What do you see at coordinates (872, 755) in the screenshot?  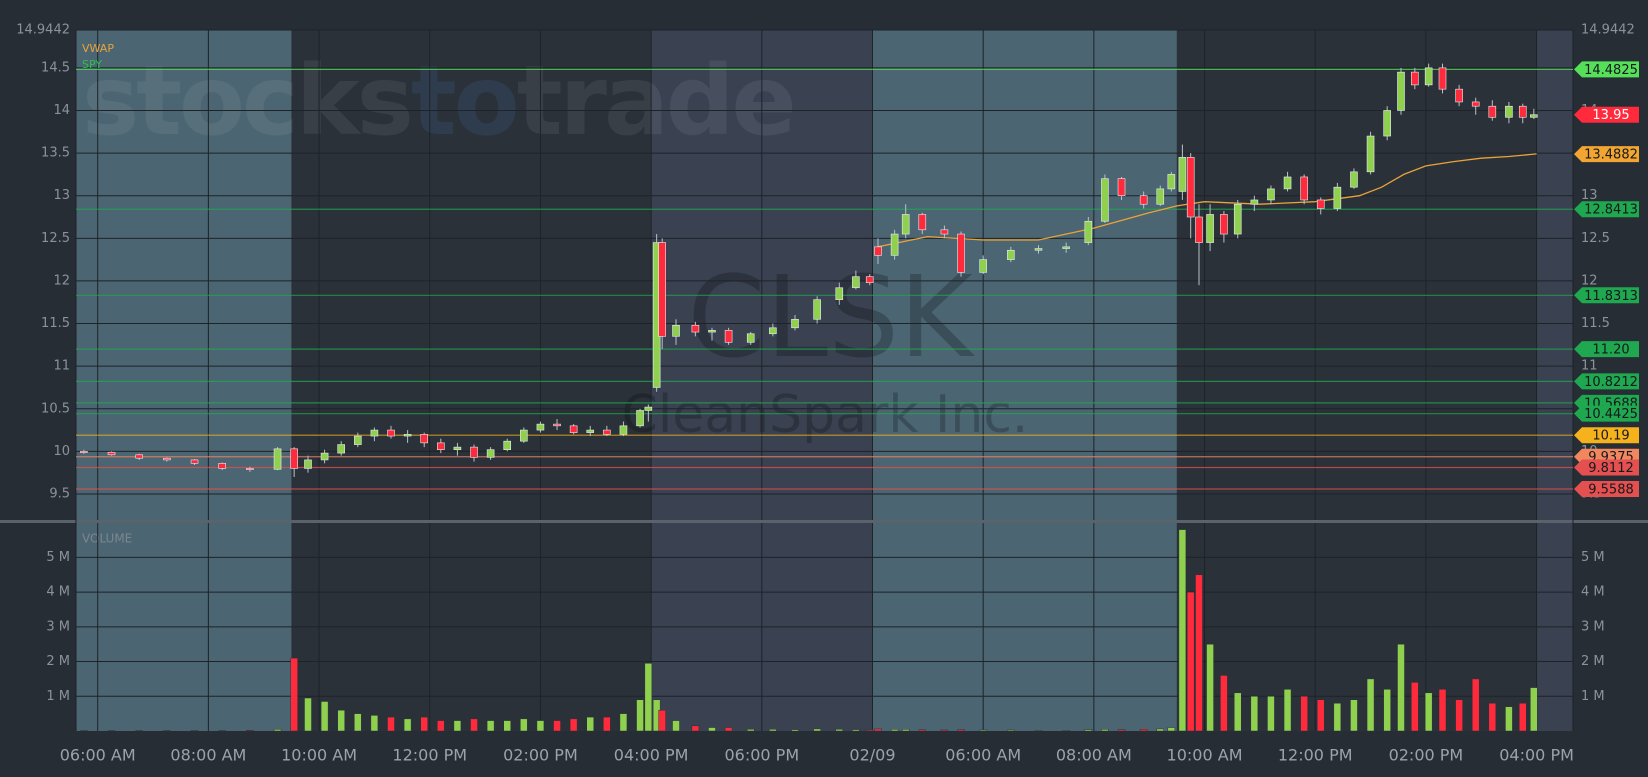 I see `x-tick-label: 02/09` at bounding box center [872, 755].